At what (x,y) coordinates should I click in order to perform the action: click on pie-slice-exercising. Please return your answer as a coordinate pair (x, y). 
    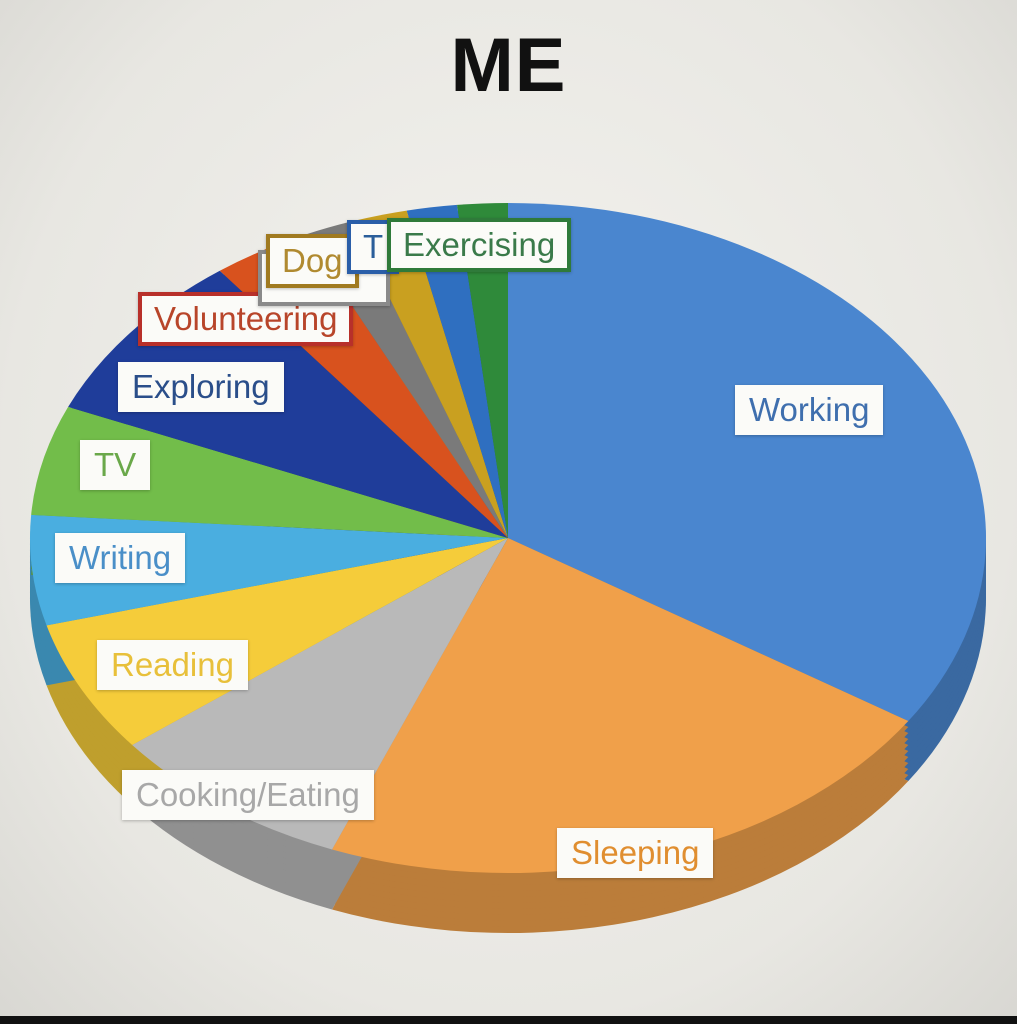
    Looking at the image, I should click on (482, 370).